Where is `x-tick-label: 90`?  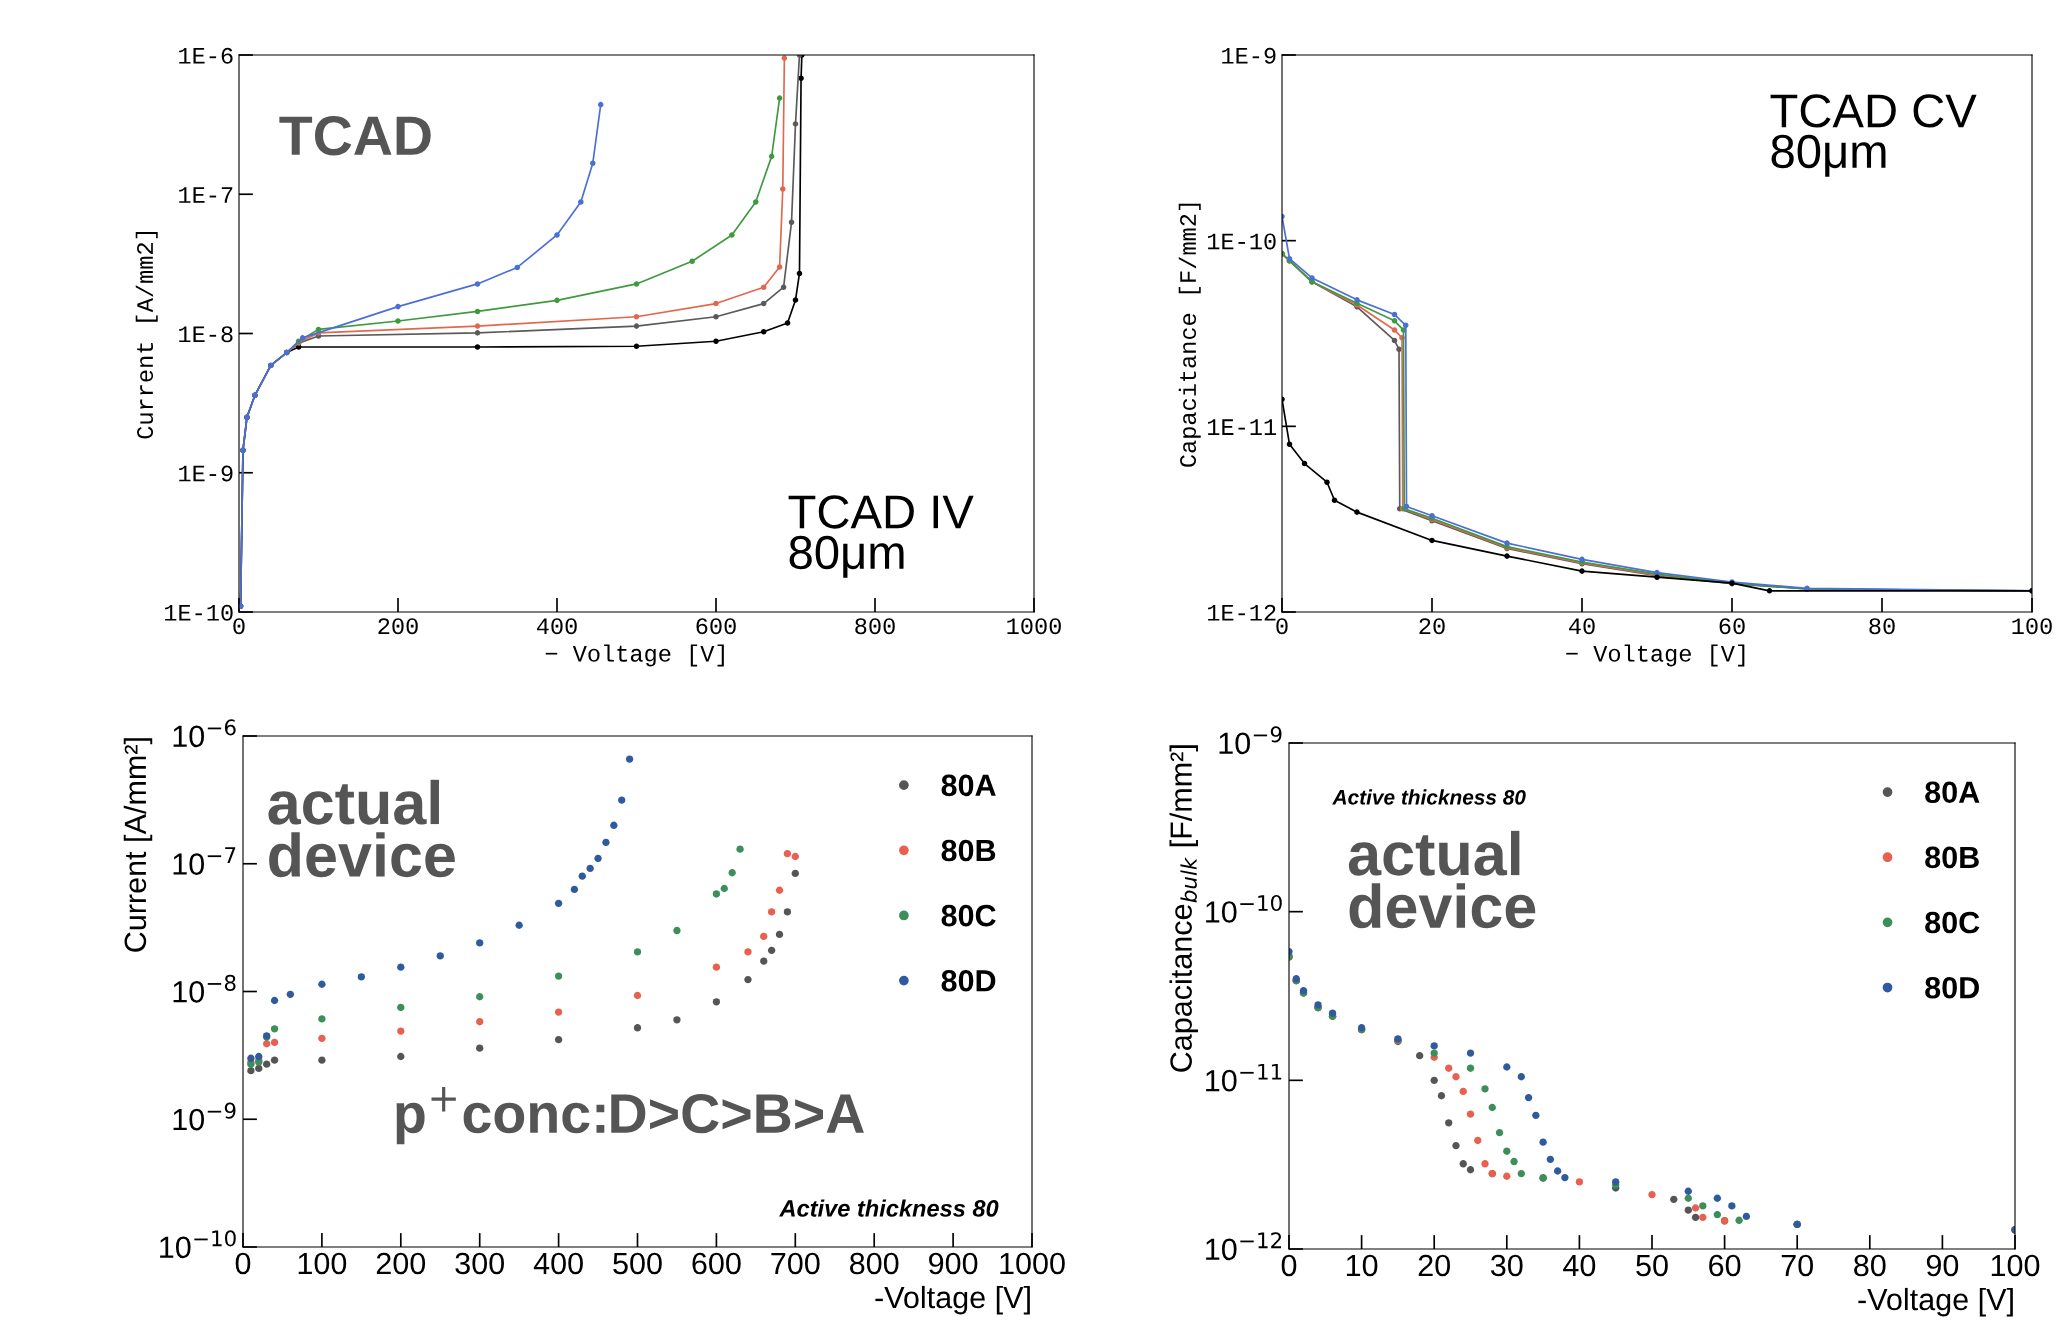 x-tick-label: 90 is located at coordinates (1942, 1265).